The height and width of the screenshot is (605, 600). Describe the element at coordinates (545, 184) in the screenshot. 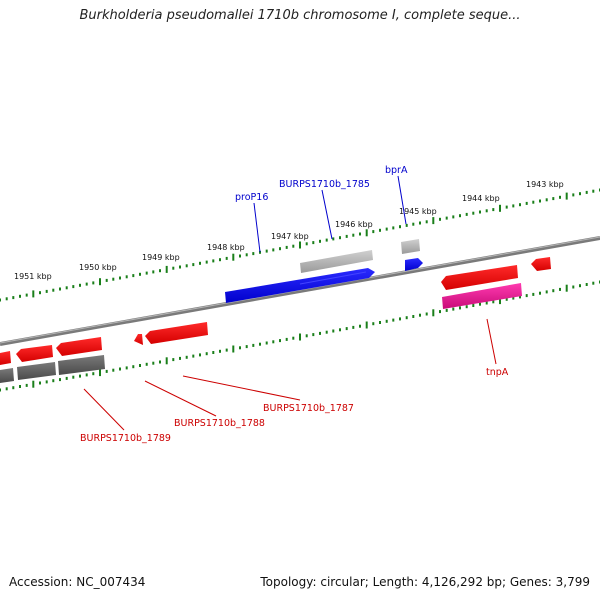

I see `scale-label-1943: 1943 kbp` at that location.